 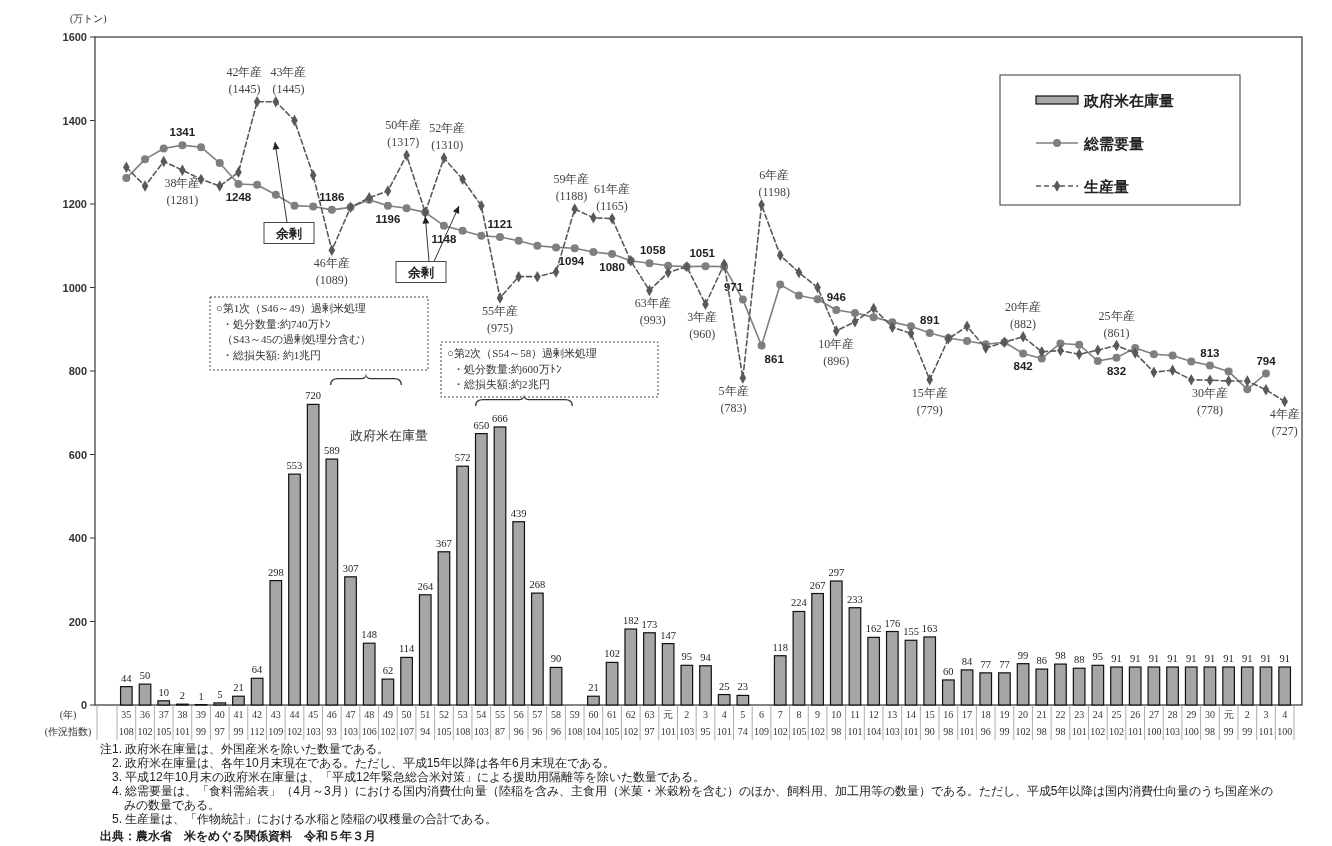 What do you see at coordinates (294, 331) in the screenshot?
I see `annotation: ○第1次（S46～49）過剰米処理・処分数量:約740万ﾄﾝ（S43～45の過剰処理分含む）・総損失額: 約1兆円` at bounding box center [294, 331].